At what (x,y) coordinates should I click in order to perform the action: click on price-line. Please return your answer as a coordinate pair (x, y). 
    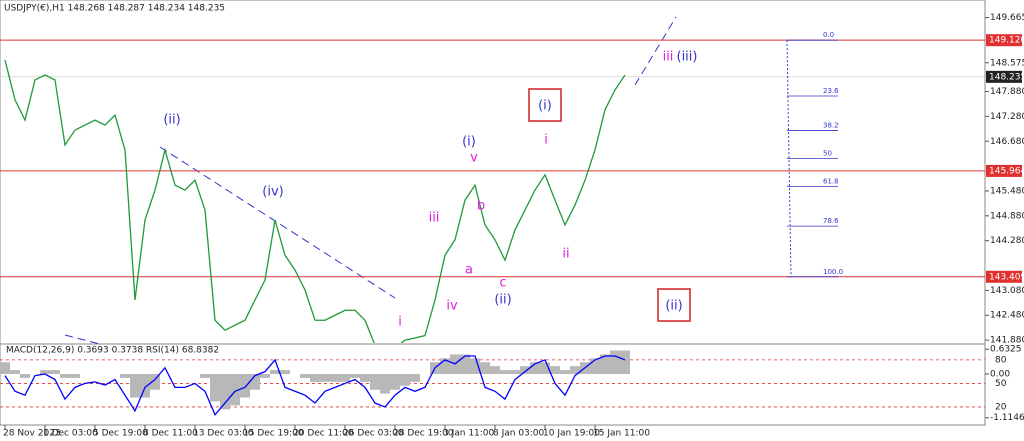
    Looking at the image, I should click on (315, 386).